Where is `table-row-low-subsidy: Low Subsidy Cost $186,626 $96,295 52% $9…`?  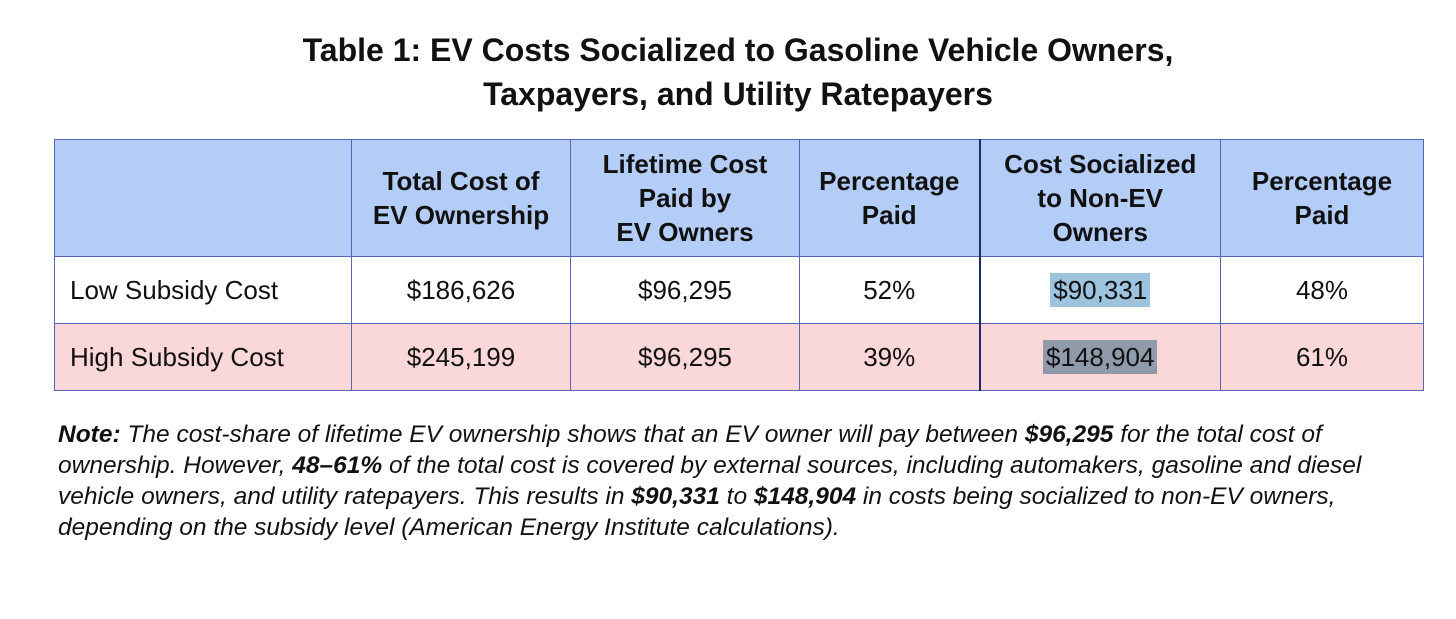 table-row-low-subsidy: Low Subsidy Cost $186,626 $96,295 52% $9… is located at coordinates (739, 290).